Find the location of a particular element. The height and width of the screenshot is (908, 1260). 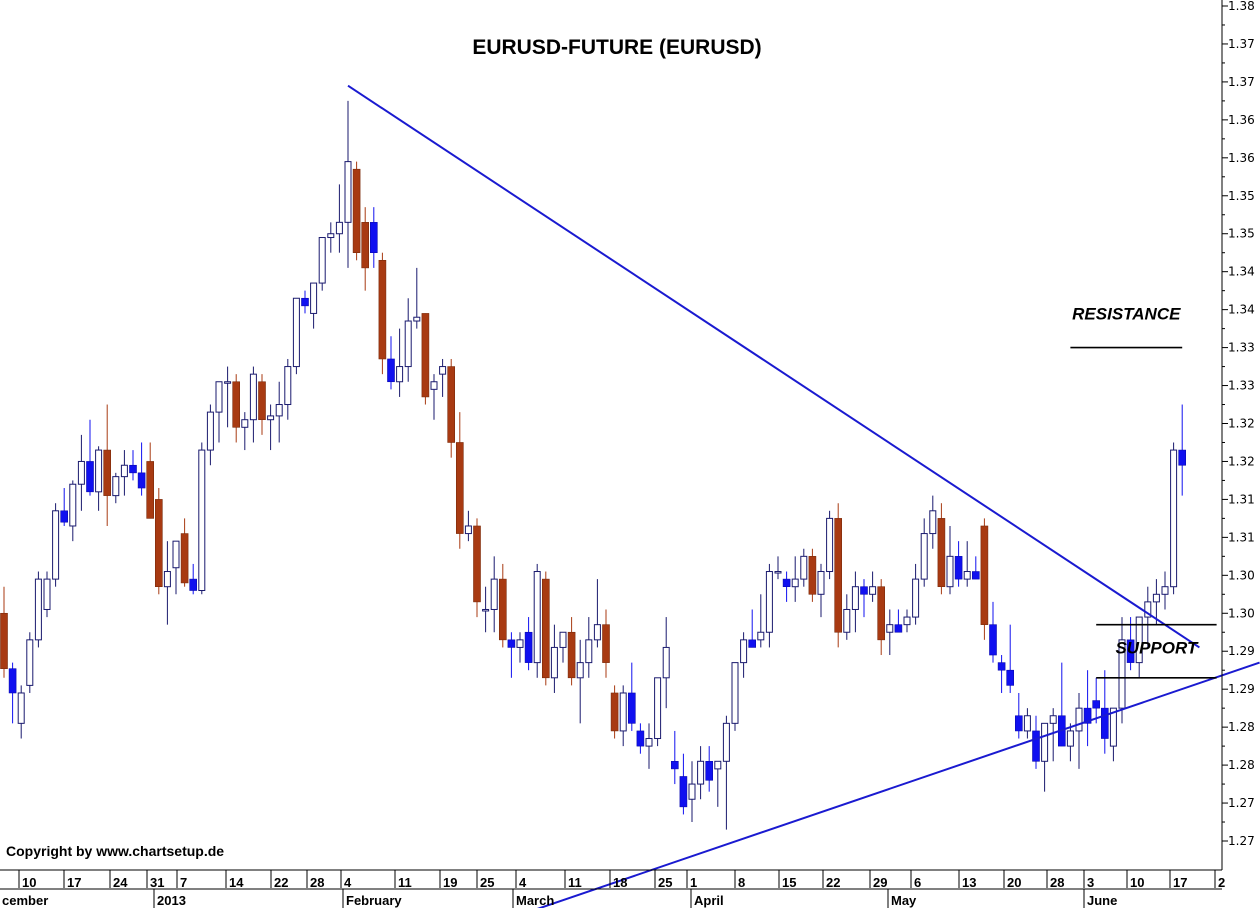

x-tick-label: 1 is located at coordinates (693, 882).